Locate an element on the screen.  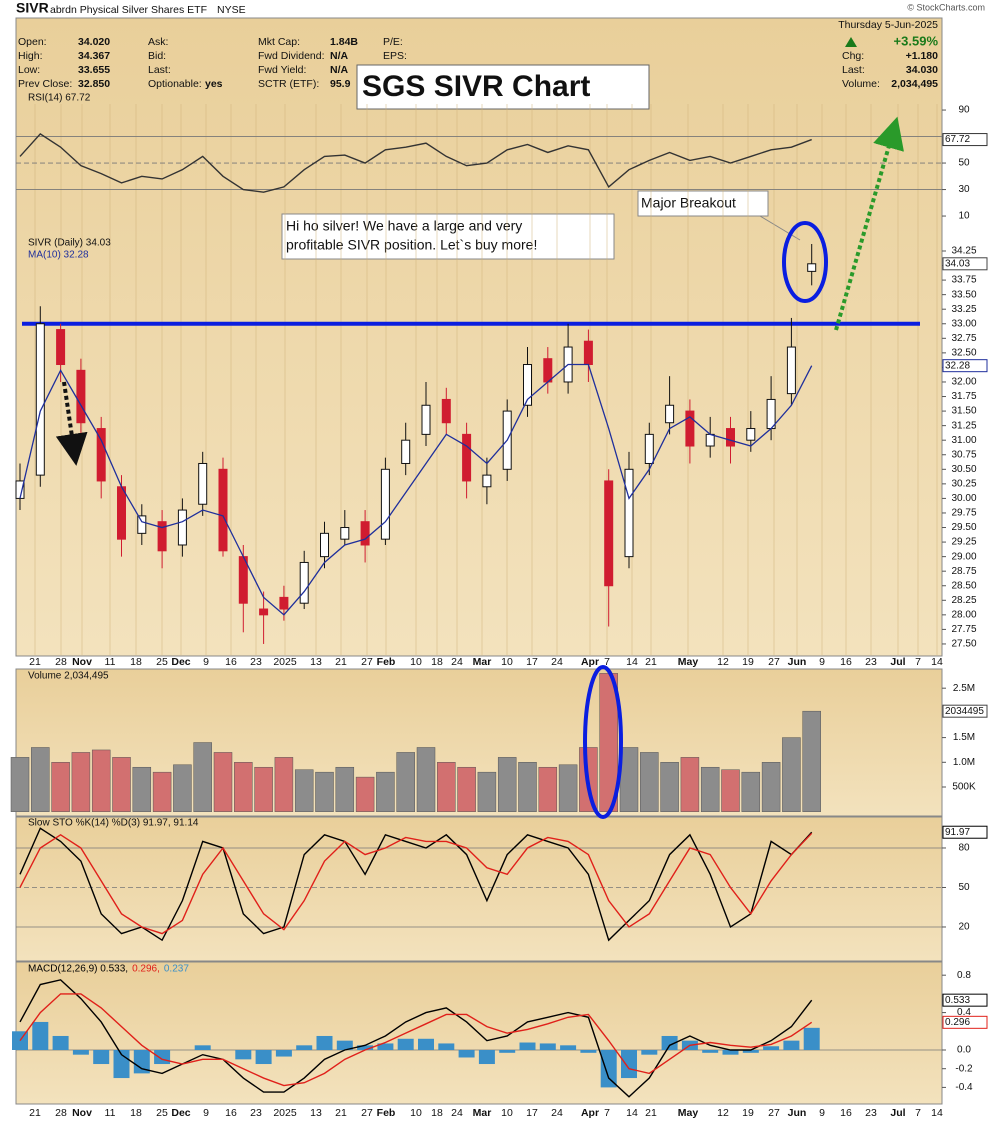
y-tick-label: 31.00 is located at coordinates (963, 440).